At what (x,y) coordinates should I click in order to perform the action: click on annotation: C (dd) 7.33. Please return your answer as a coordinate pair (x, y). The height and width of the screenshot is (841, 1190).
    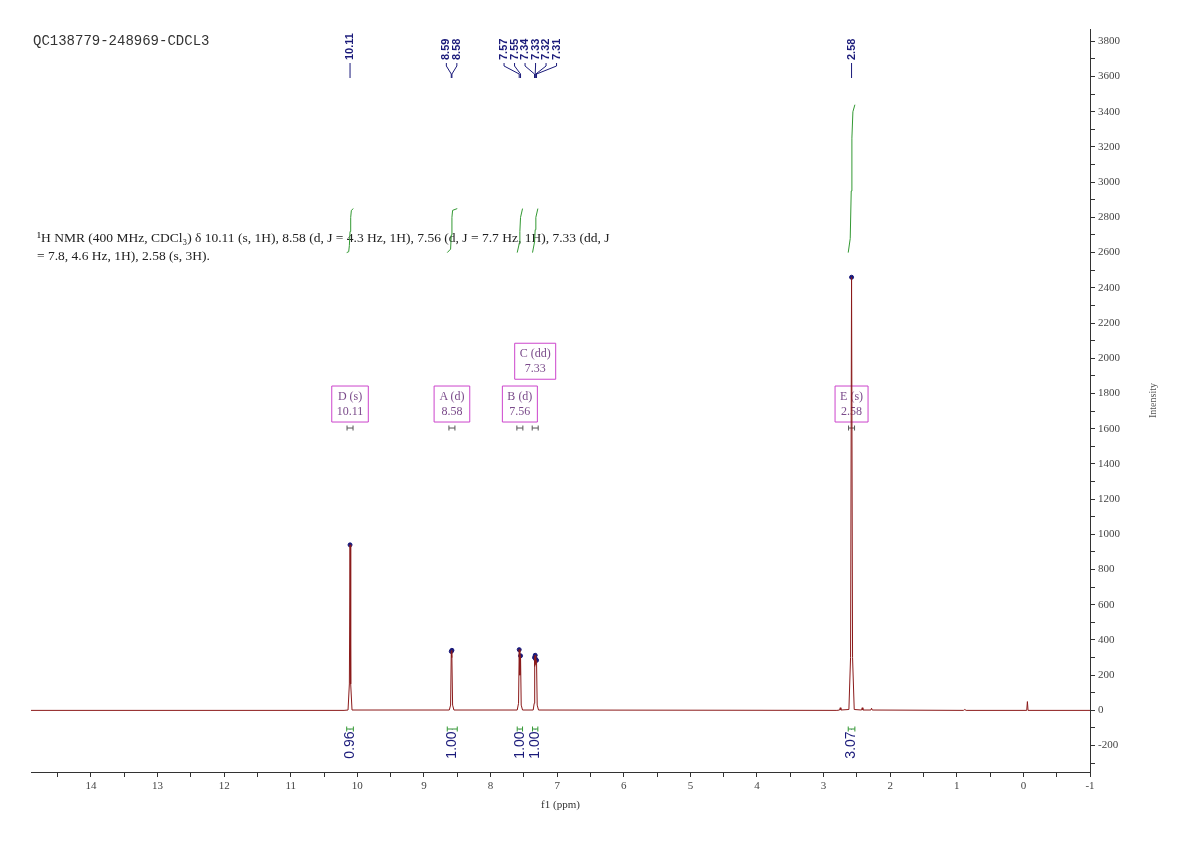
    Looking at the image, I should click on (535, 360).